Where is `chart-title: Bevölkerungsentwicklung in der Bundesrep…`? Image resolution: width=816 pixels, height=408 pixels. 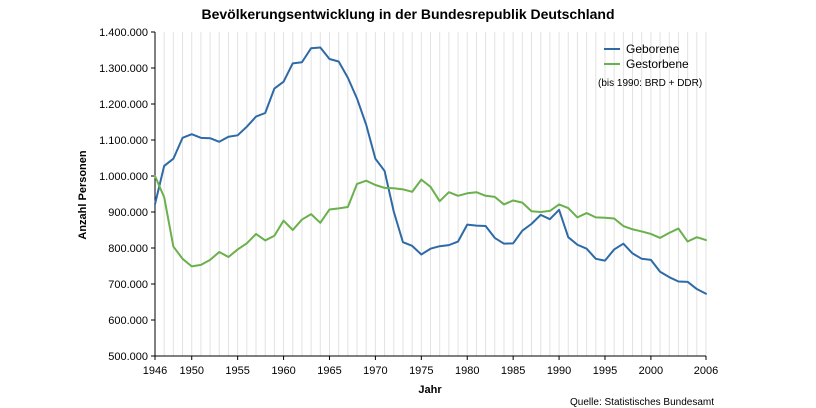
chart-title: Bevölkerungsentwicklung in der Bundesrep… is located at coordinates (407, 14).